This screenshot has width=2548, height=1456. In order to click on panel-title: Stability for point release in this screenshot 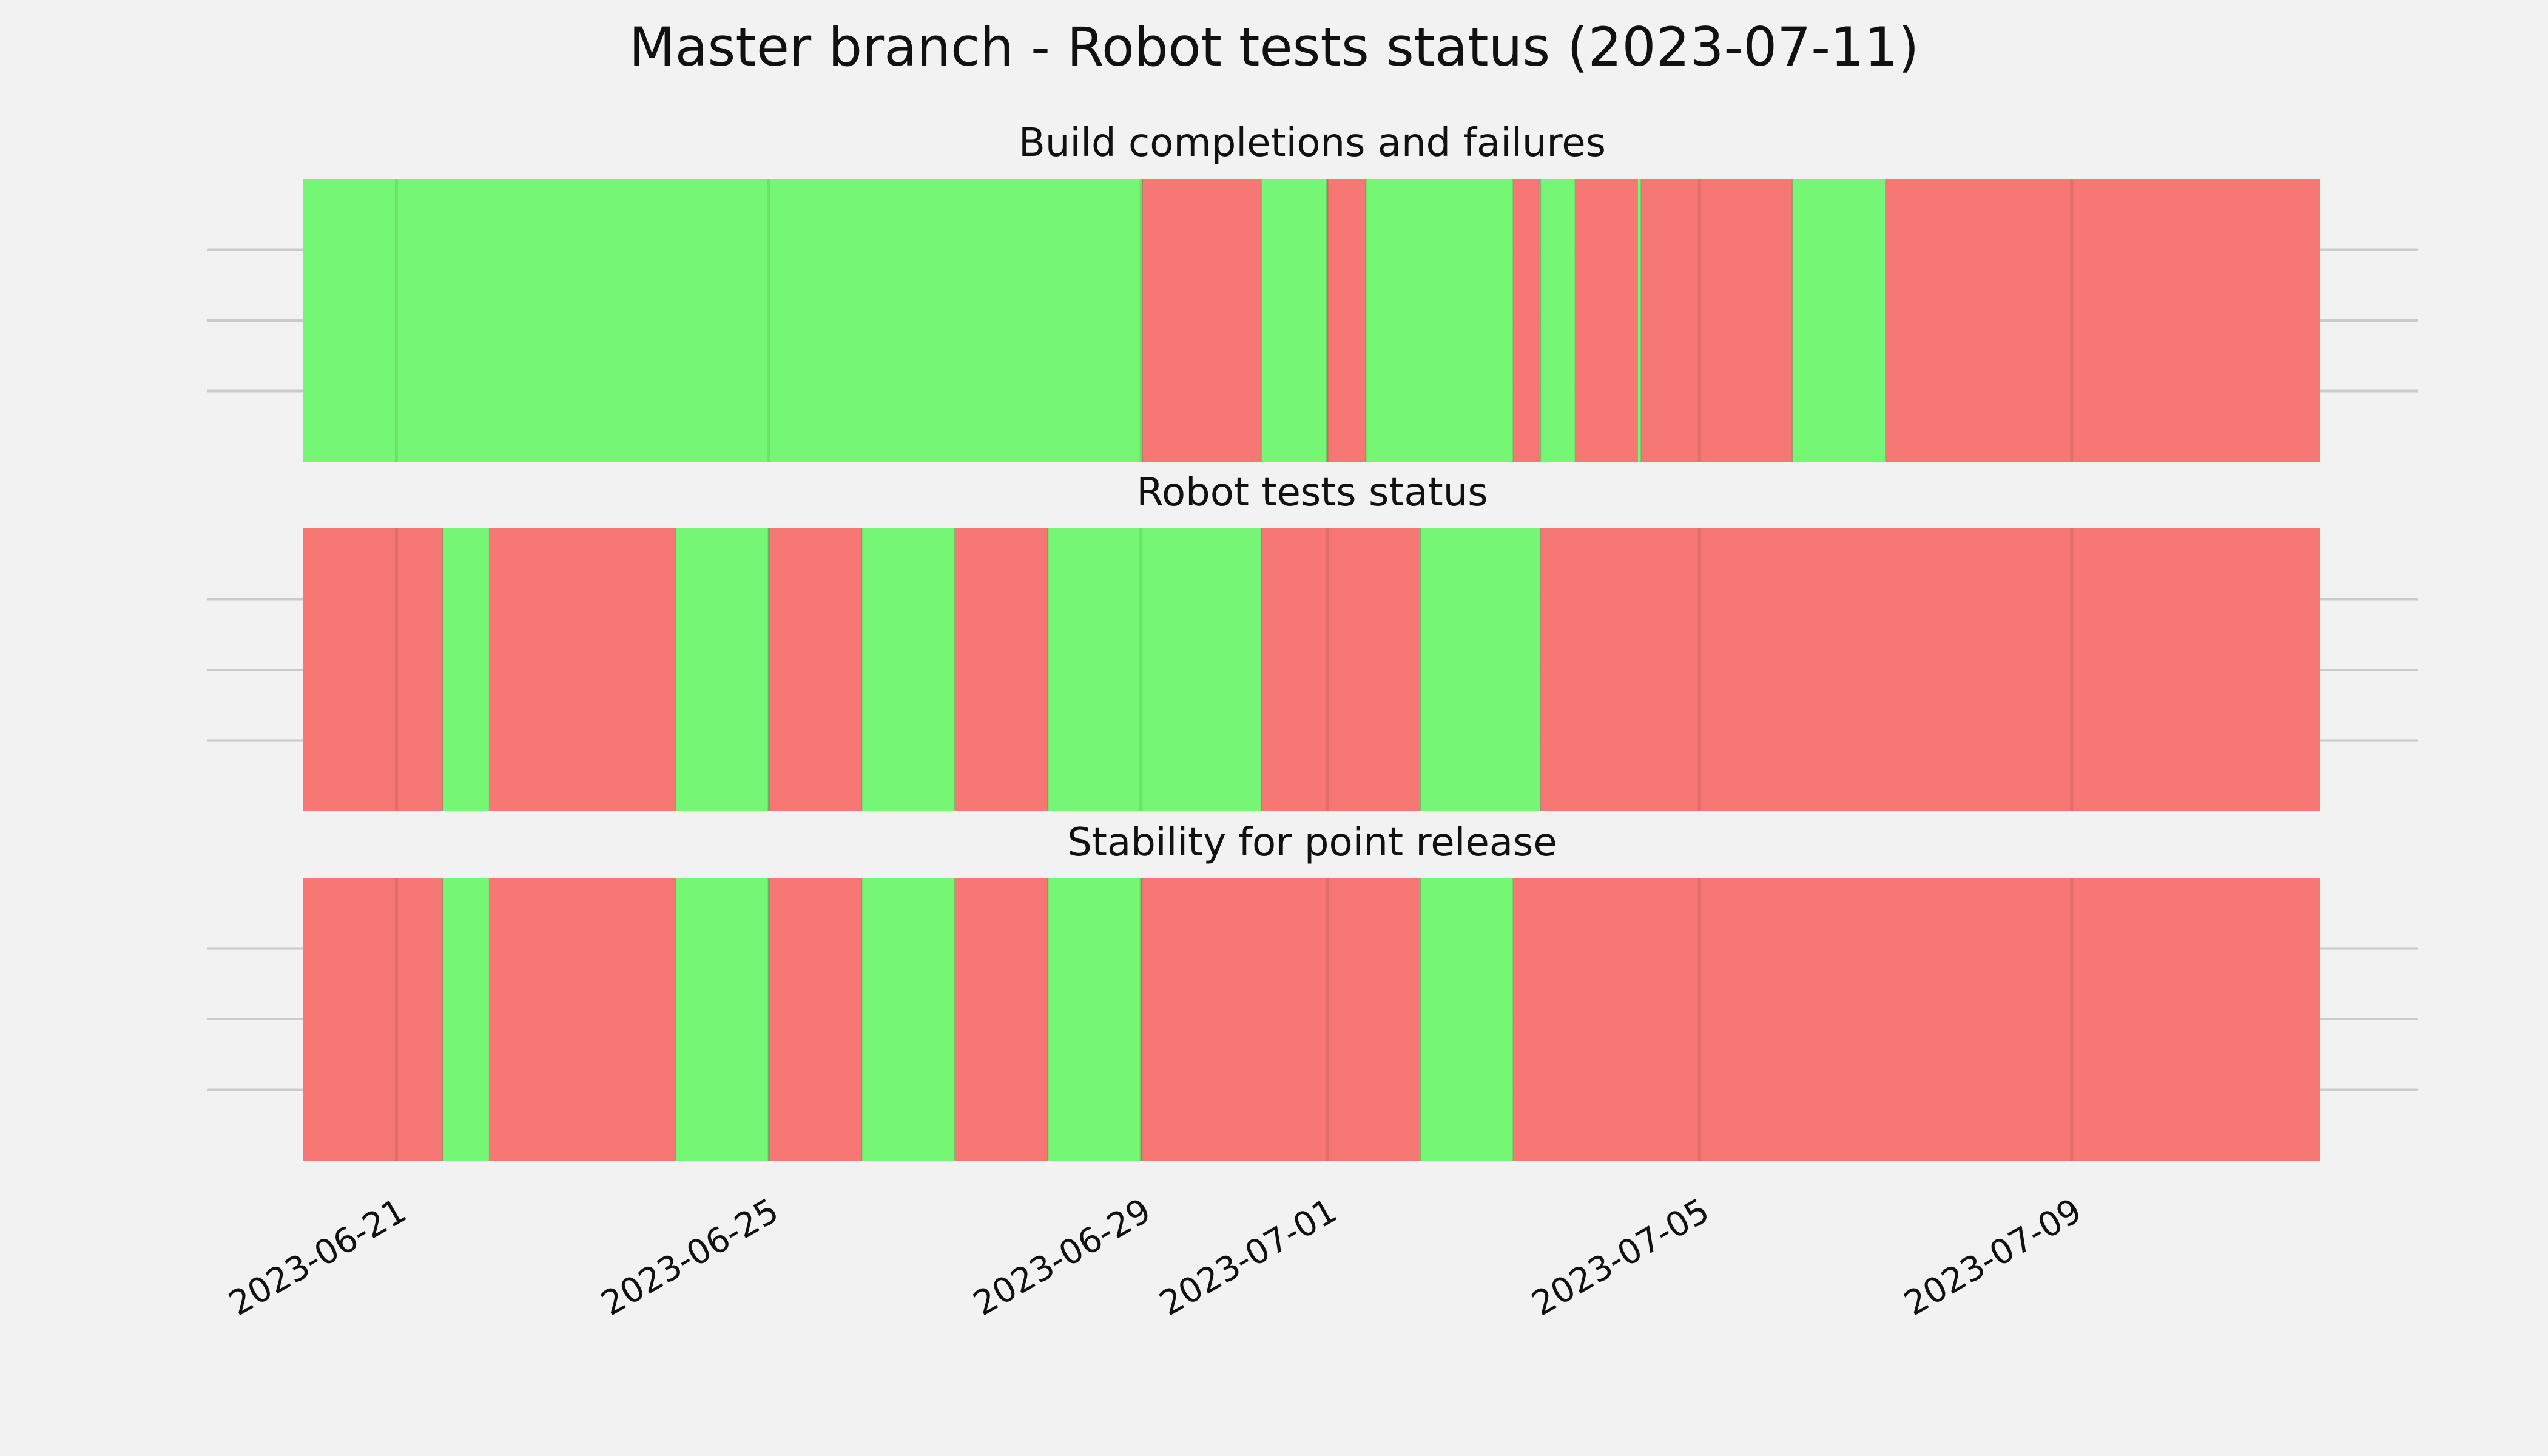, I will do `click(1312, 842)`.